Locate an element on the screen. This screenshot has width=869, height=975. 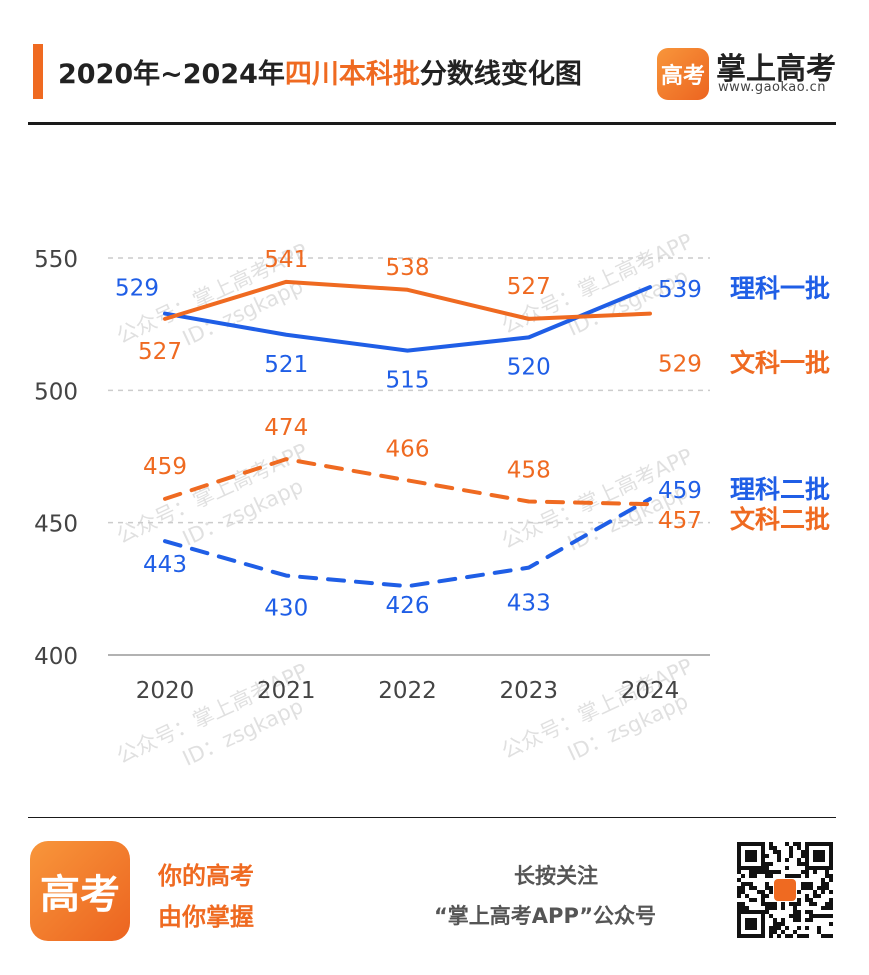
data-label: 538 is located at coordinates (408, 268).